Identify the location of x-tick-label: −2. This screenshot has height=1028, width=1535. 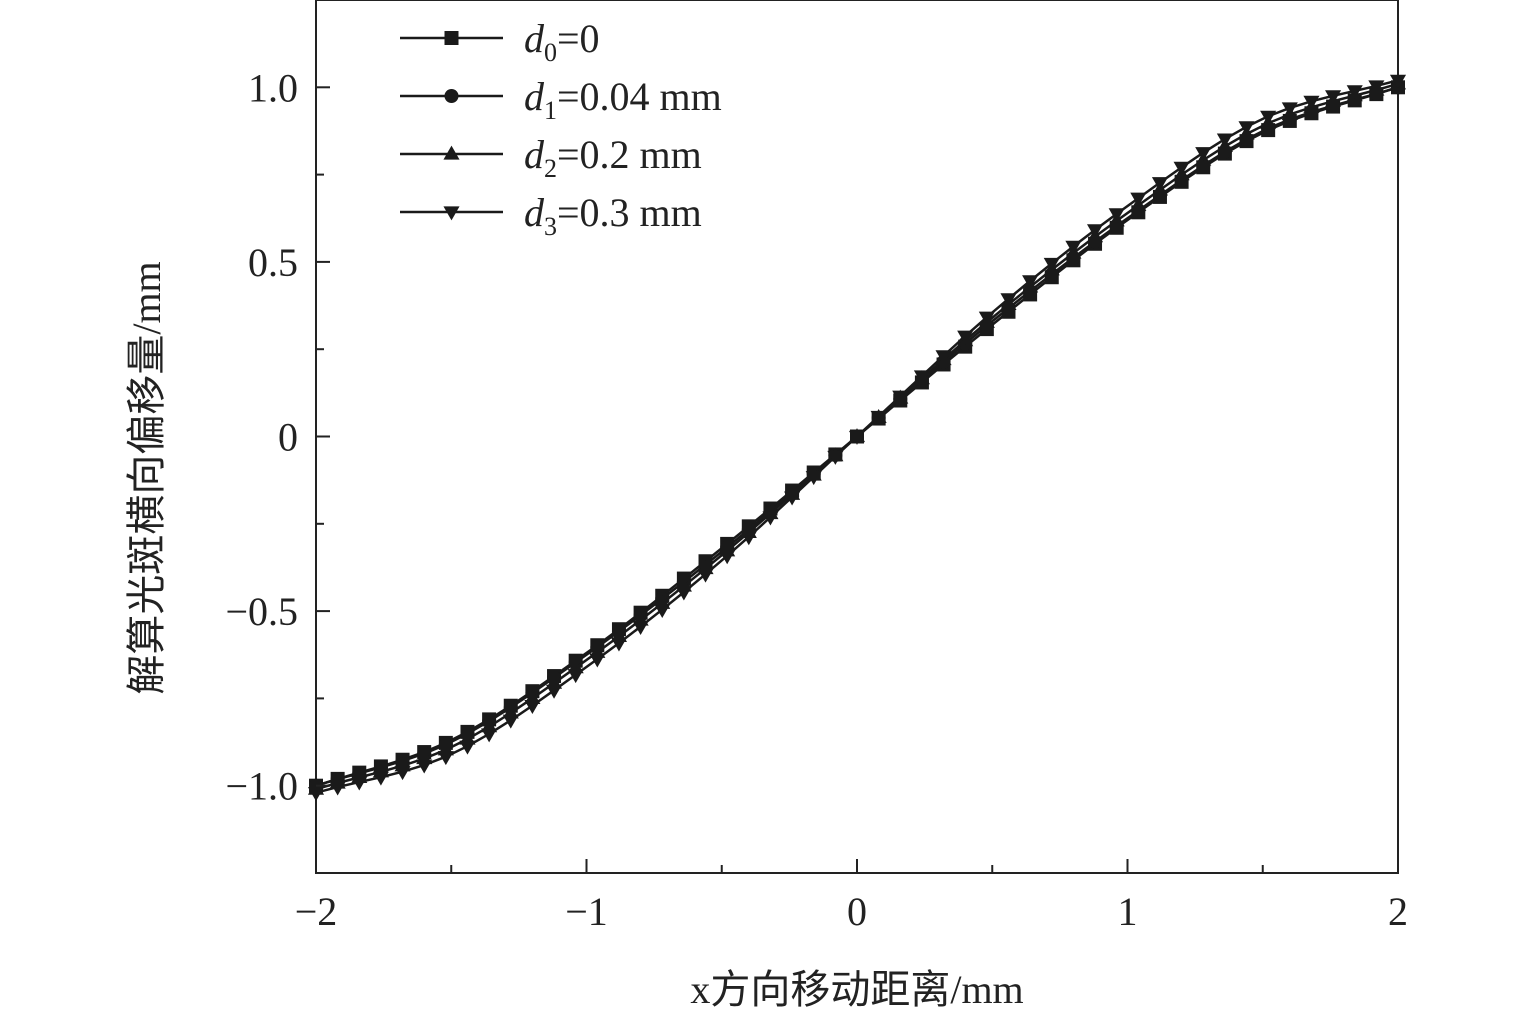
(316, 911).